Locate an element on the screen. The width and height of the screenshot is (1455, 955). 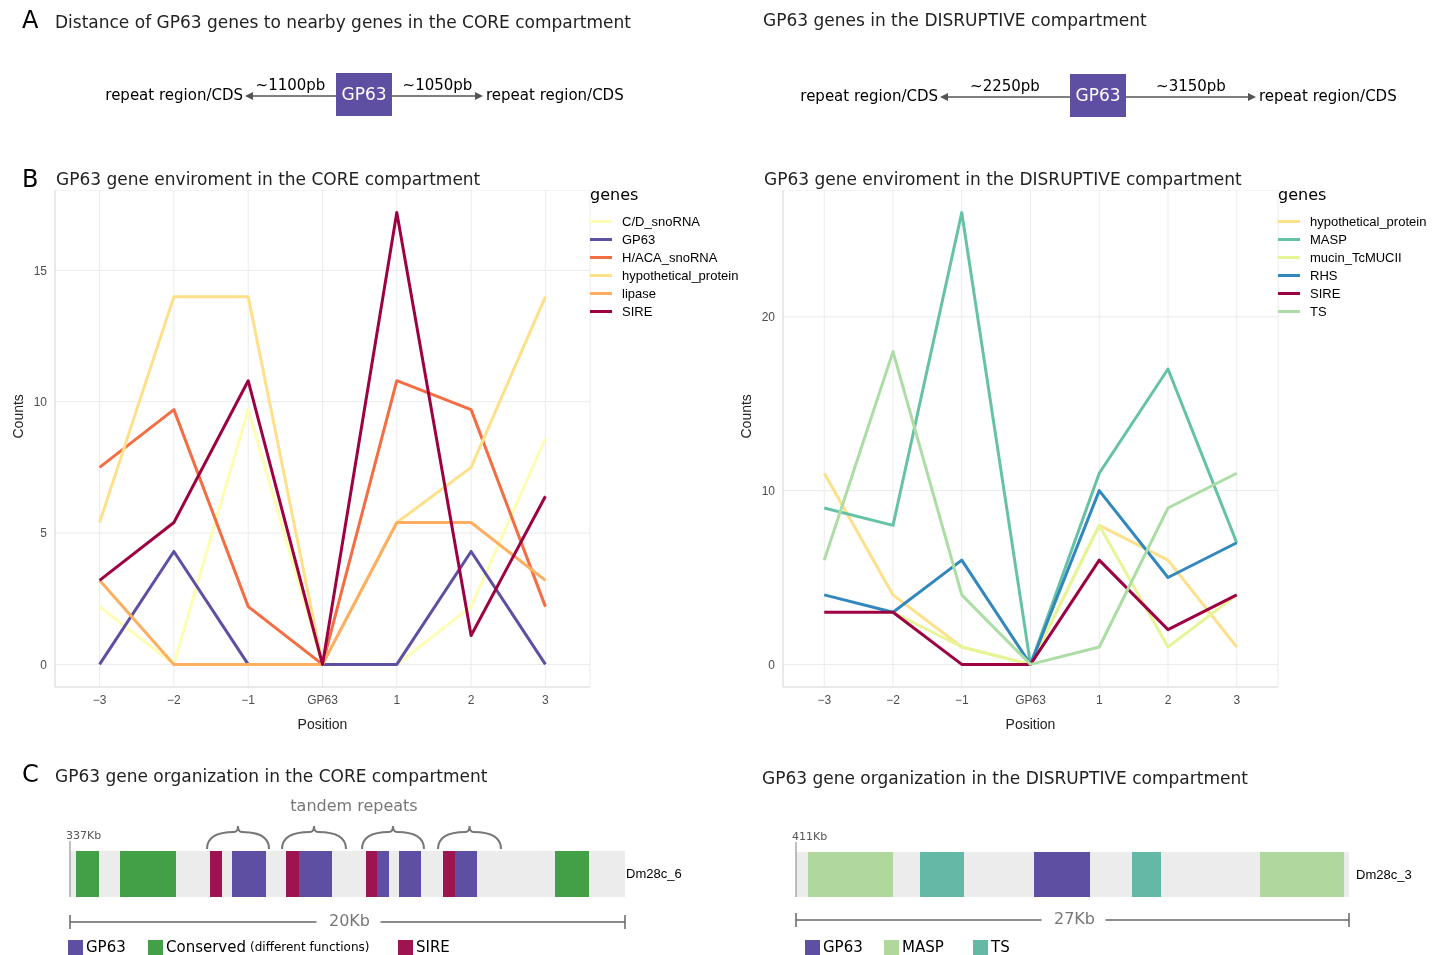
legend-label: GP63 is located at coordinates (639, 239).